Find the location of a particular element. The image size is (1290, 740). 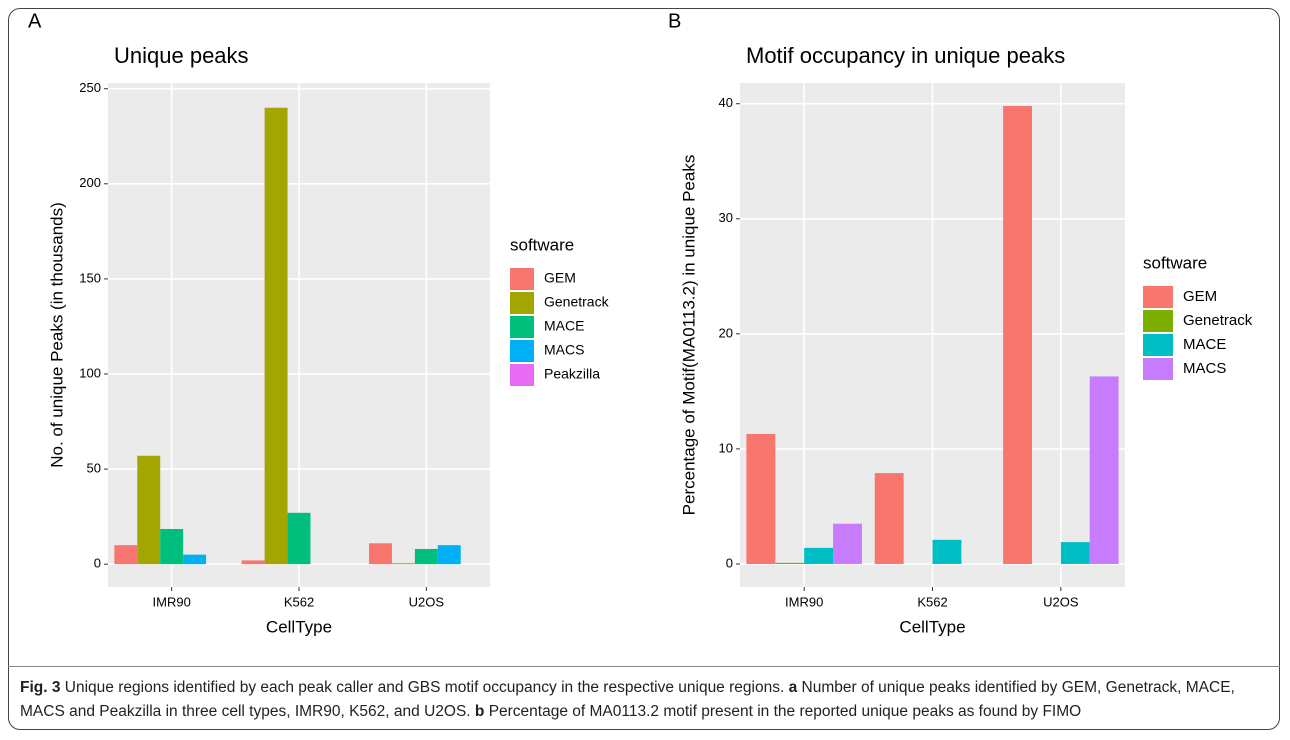

y-axis-title: No. of unique Peaks (in thousands) is located at coordinates (56, 335).